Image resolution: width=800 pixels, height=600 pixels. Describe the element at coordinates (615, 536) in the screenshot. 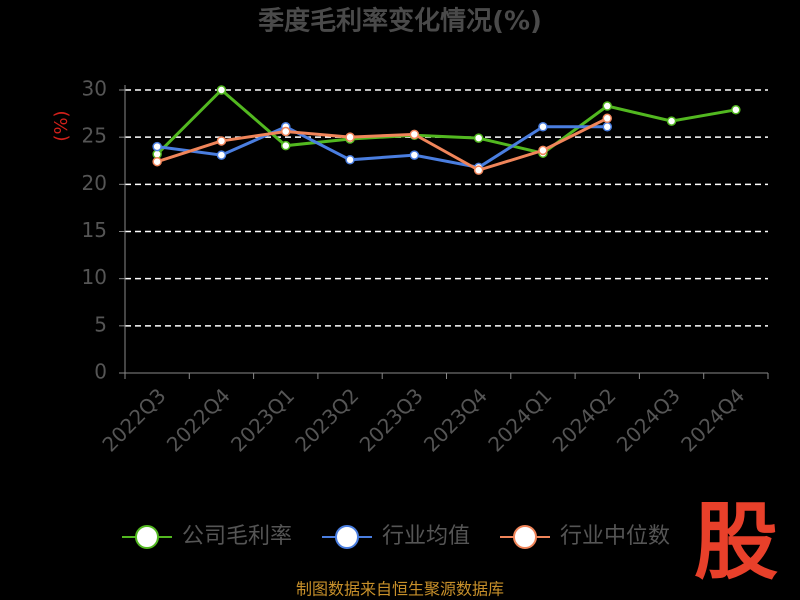

I see `legend-label: 行业中位数` at that location.